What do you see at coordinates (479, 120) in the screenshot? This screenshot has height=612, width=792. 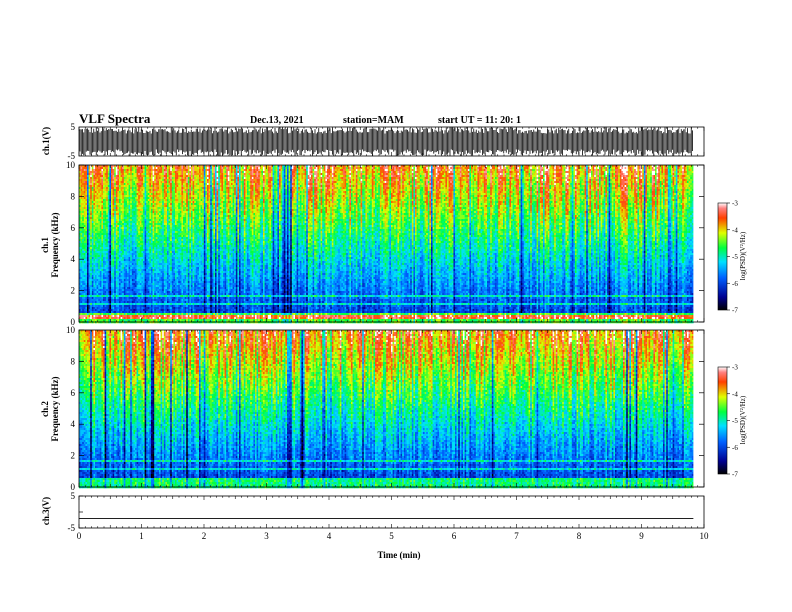 I see `start-time-label: start UT = 11: 20: 1` at bounding box center [479, 120].